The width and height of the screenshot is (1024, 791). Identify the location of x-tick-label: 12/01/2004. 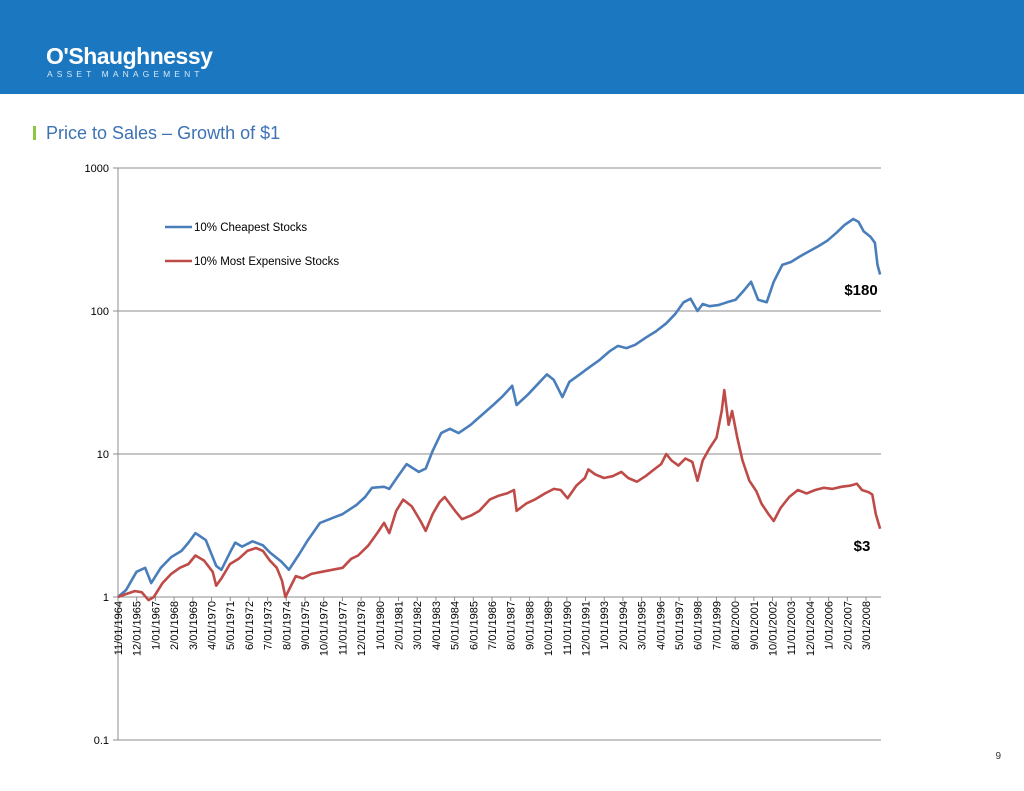
(811, 628).